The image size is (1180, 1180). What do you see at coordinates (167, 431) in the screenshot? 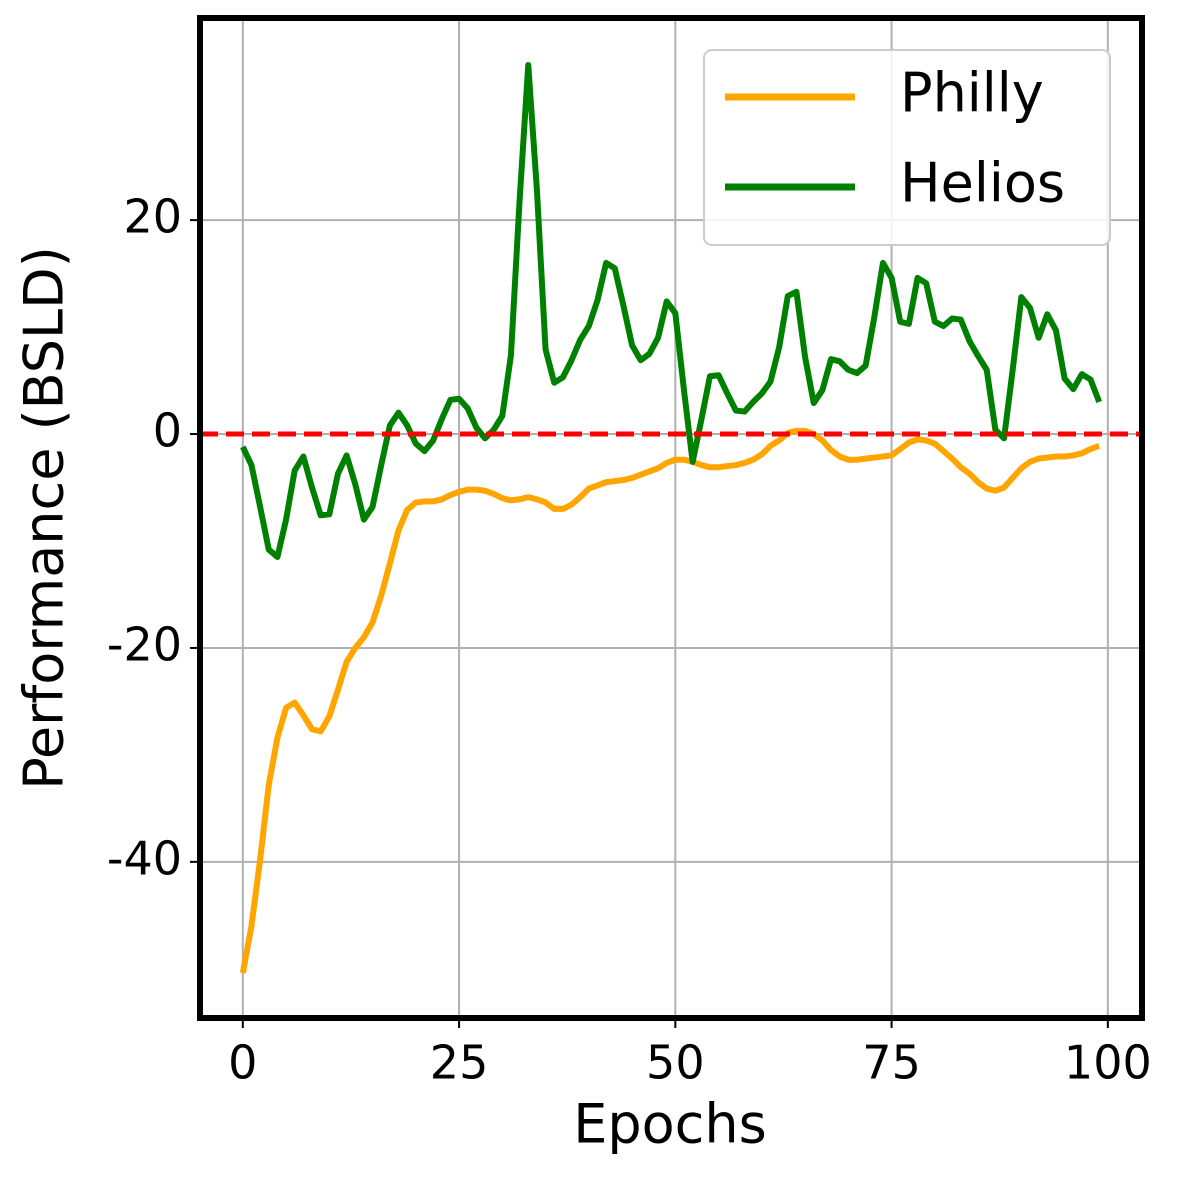
I see `y-tick-label: 0` at bounding box center [167, 431].